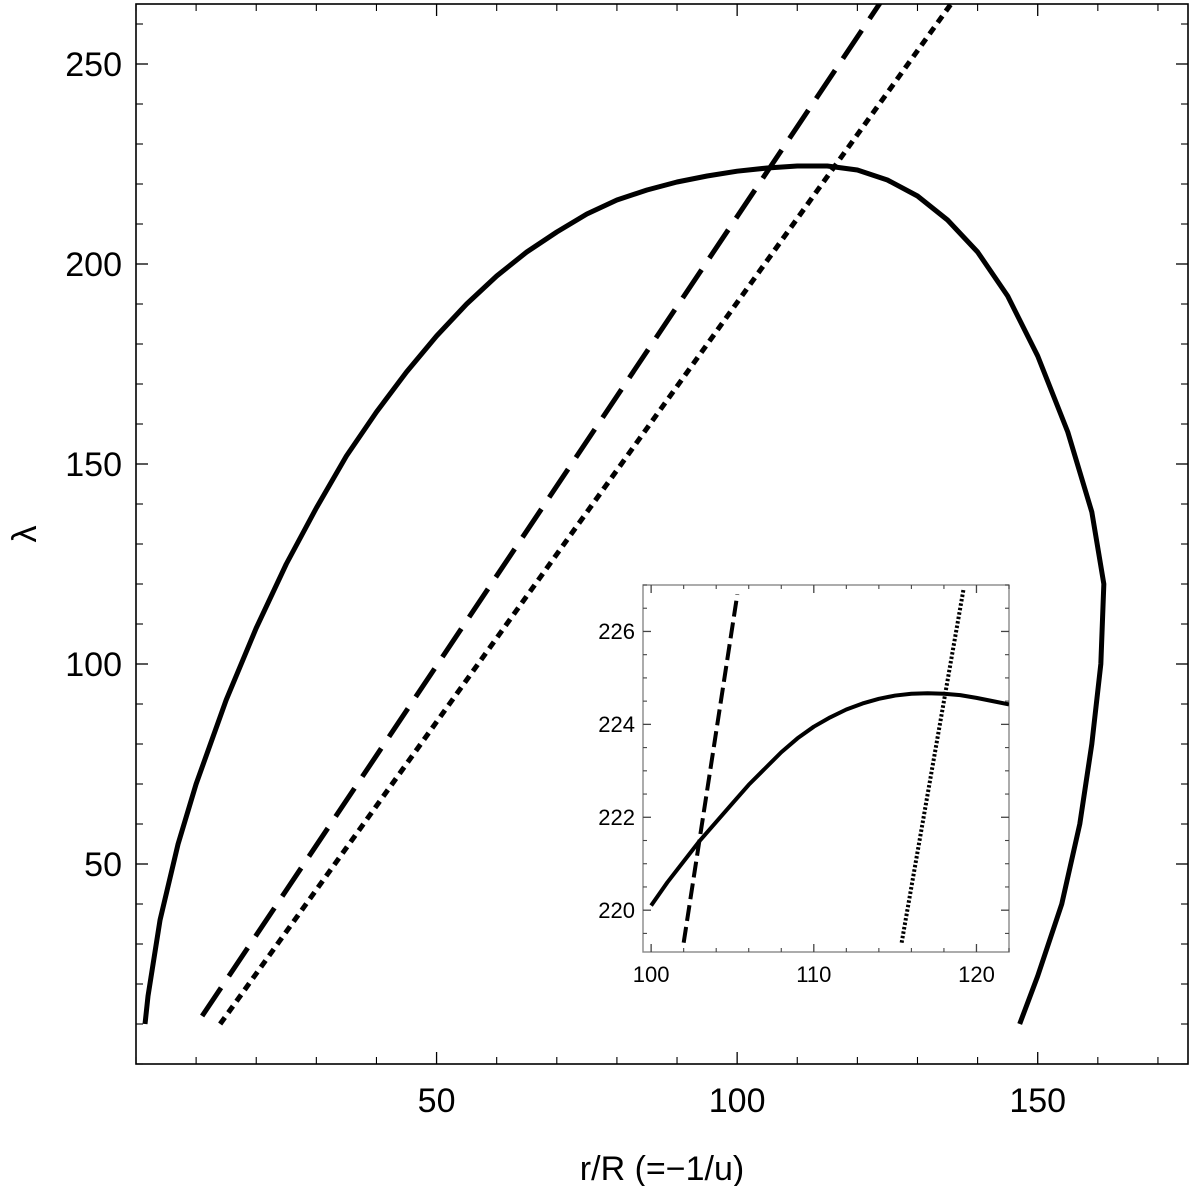  Describe the element at coordinates (93, 65) in the screenshot. I see `main-y-tick-label: 250` at that location.